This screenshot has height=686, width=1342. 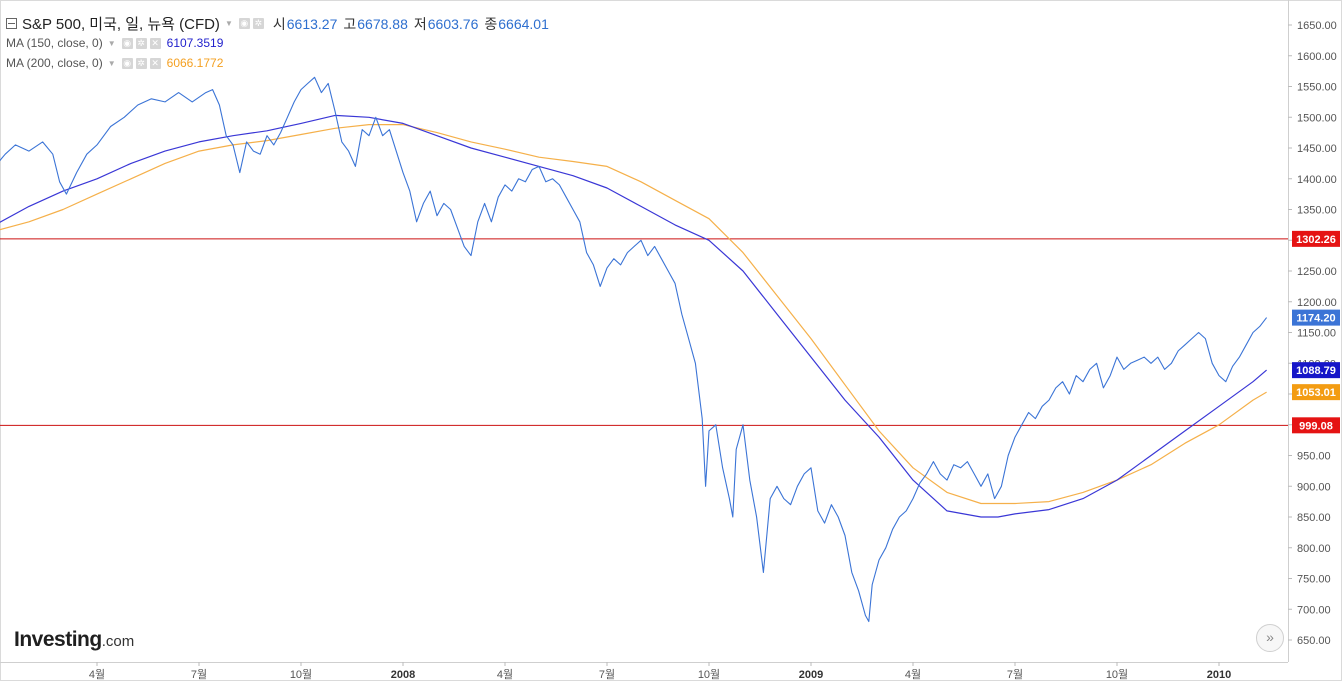 I want to click on x-tick-label: 2009, so click(x=811, y=675).